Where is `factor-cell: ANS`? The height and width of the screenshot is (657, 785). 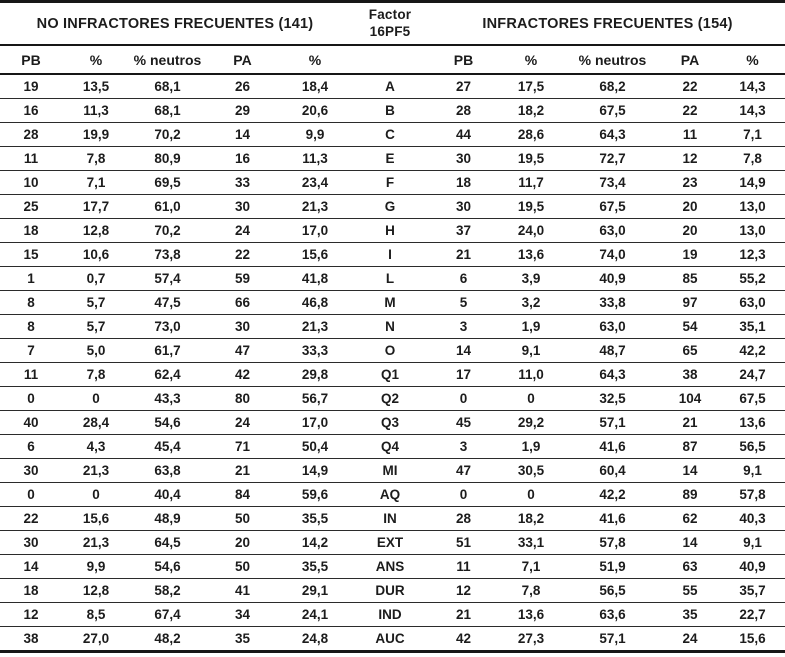 factor-cell: ANS is located at coordinates (390, 566).